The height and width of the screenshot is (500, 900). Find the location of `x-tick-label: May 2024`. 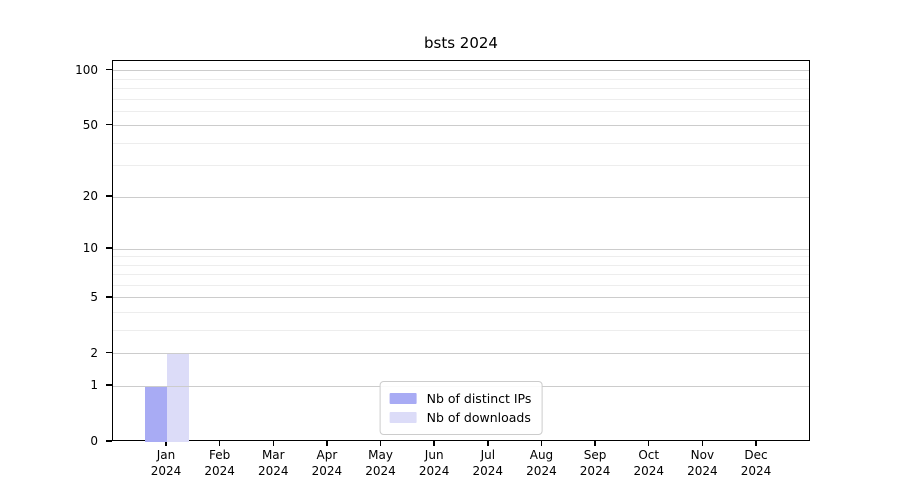

x-tick-label: May 2024 is located at coordinates (381, 463).